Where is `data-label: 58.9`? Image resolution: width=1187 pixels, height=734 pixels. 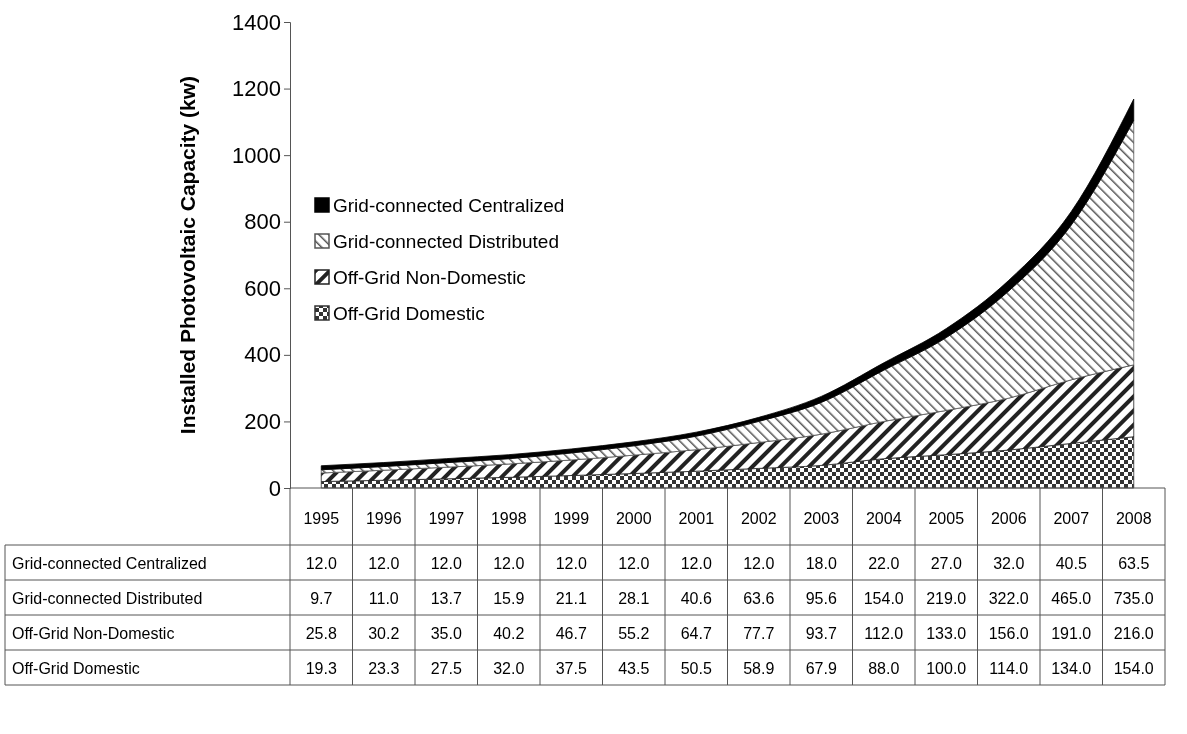 data-label: 58.9 is located at coordinates (759, 668).